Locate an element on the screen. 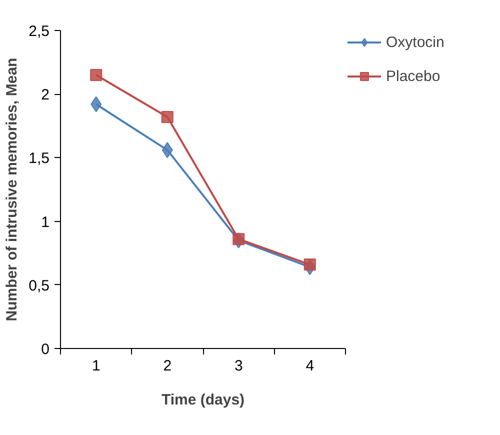 This screenshot has height=435, width=500. y-tick-label: 2,5 is located at coordinates (39, 31).